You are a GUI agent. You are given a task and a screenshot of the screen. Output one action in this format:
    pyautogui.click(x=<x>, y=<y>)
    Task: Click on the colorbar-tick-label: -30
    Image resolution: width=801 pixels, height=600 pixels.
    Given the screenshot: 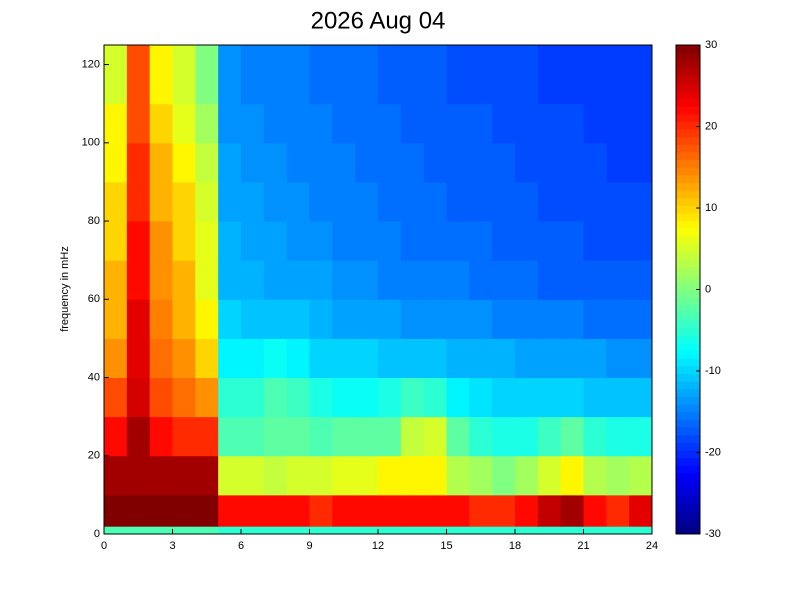 What is the action you would take?
    pyautogui.click(x=713, y=534)
    